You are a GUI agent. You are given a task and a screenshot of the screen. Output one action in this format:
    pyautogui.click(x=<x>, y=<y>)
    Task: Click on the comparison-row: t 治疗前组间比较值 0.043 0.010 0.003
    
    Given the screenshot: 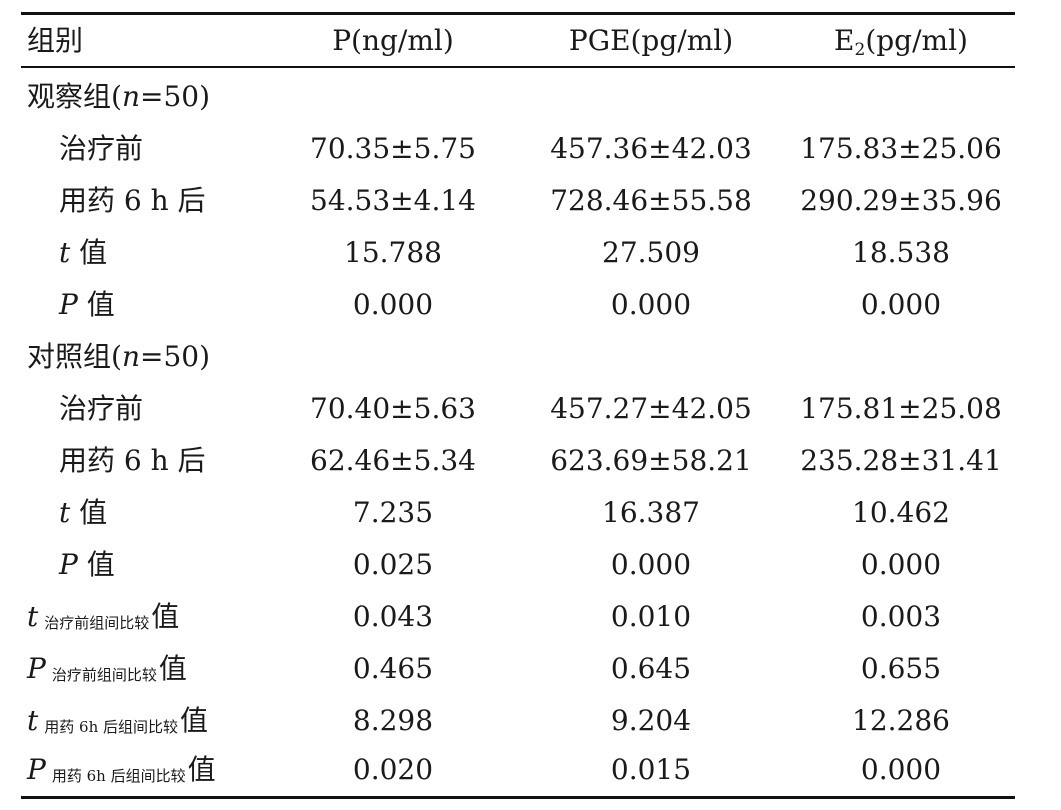 What is the action you would take?
    pyautogui.click(x=518, y=617)
    